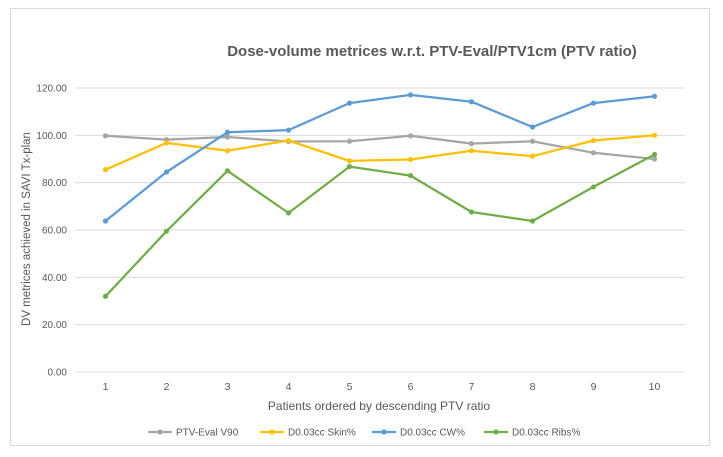  I want to click on legend-item: PTV-Eval V90, so click(193, 433).